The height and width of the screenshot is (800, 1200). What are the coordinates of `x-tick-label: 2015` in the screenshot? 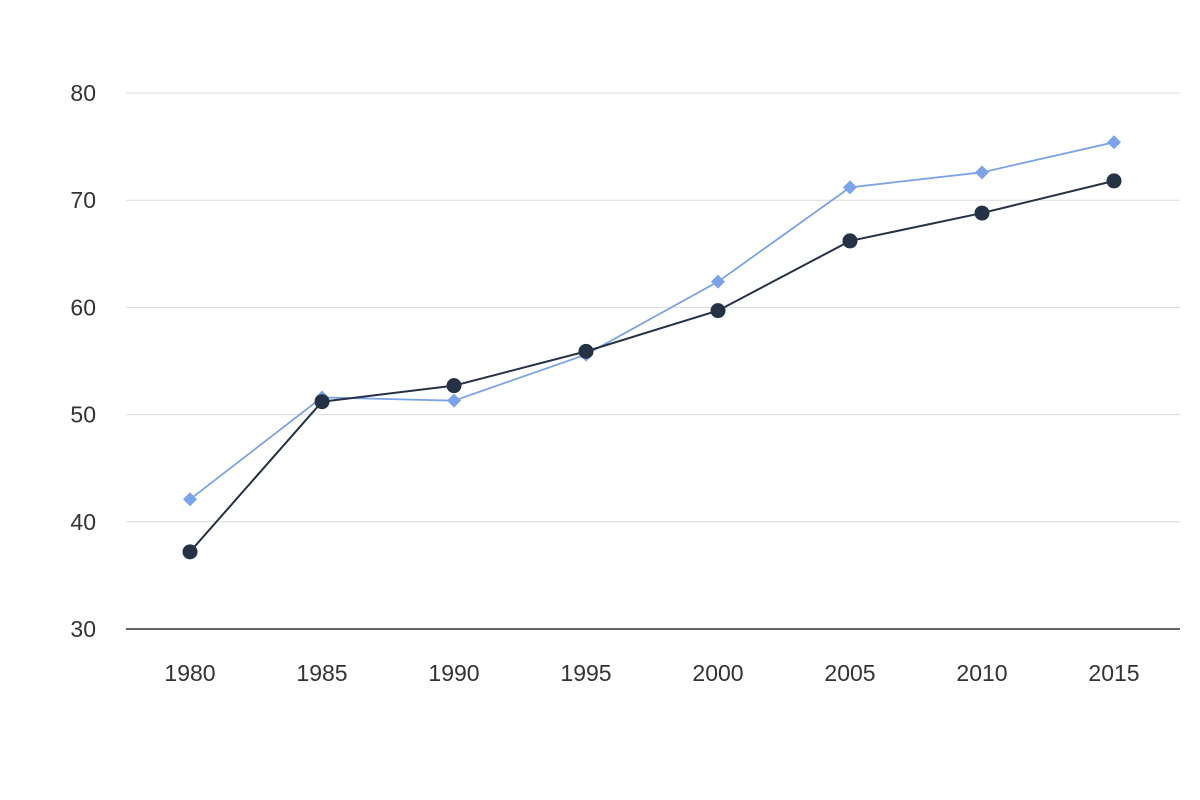 It's located at (1113, 673).